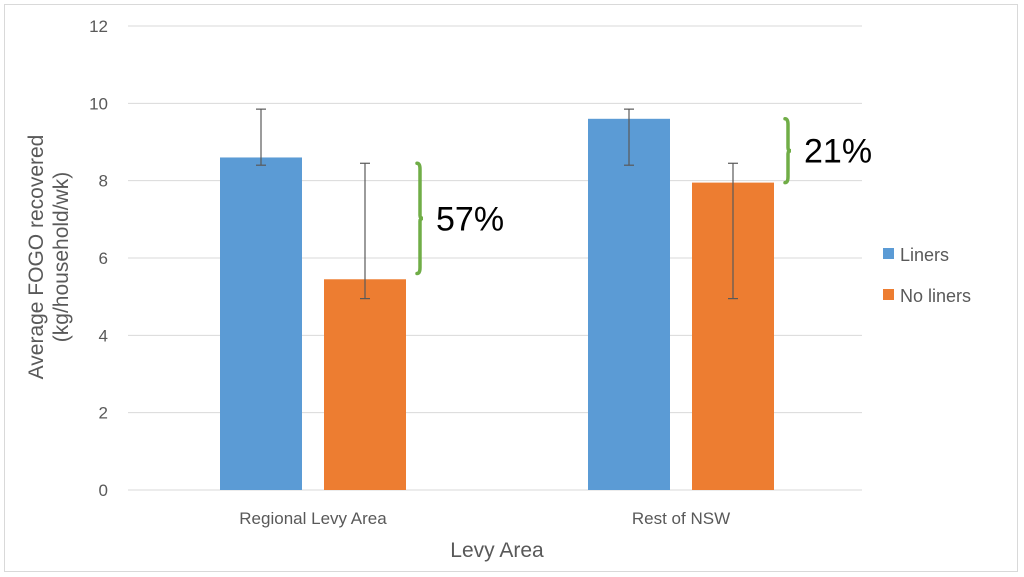  I want to click on y-tick-label: 12, so click(98, 26).